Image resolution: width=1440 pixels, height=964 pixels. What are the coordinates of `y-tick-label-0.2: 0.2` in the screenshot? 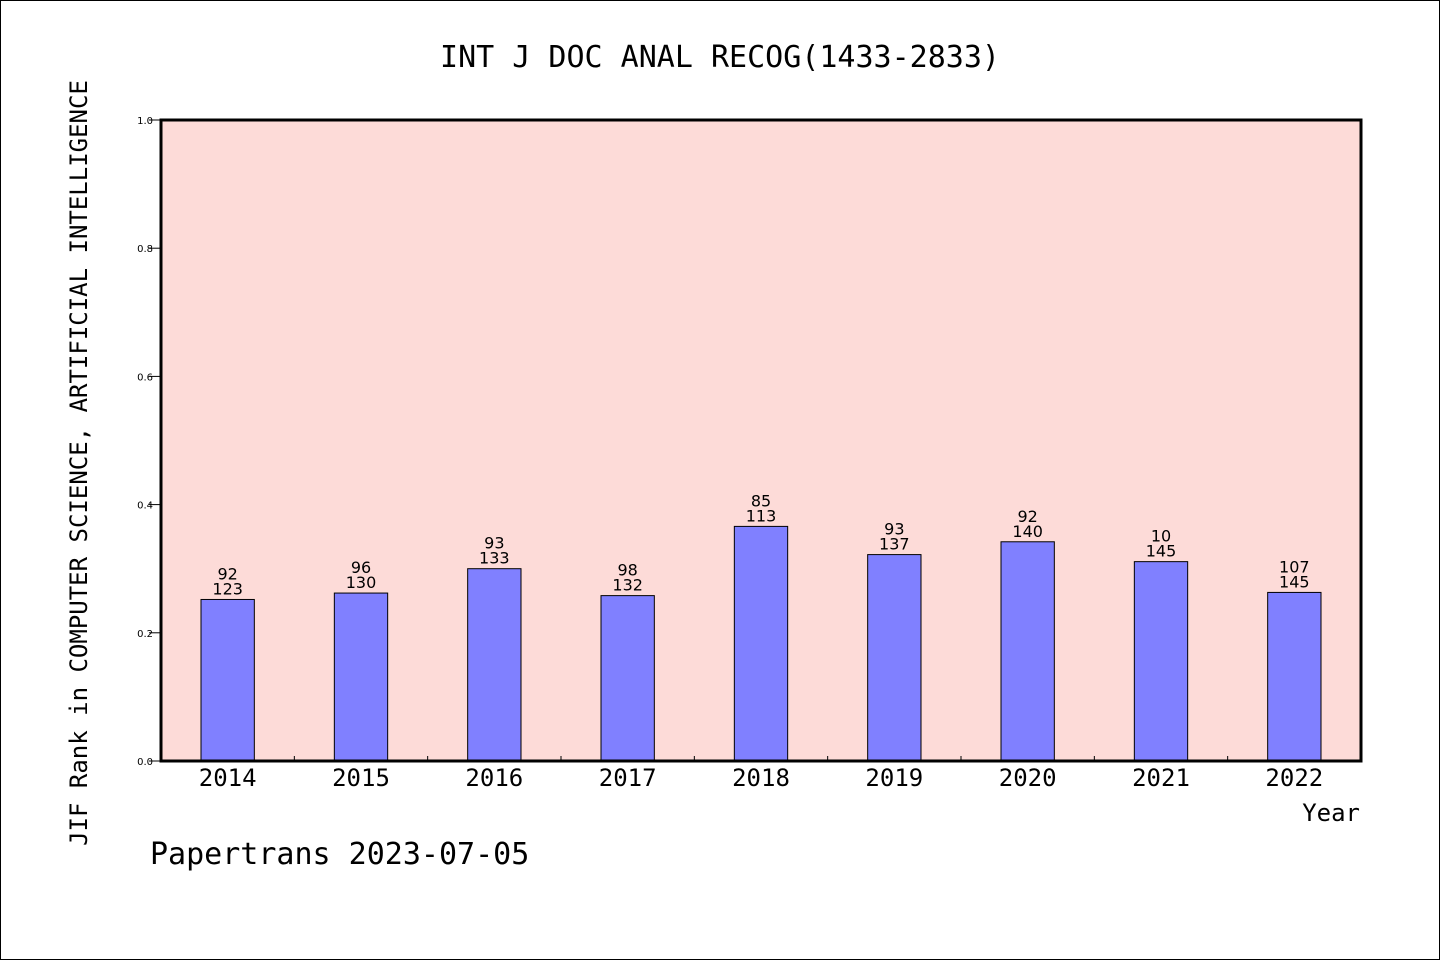 It's located at (145, 634).